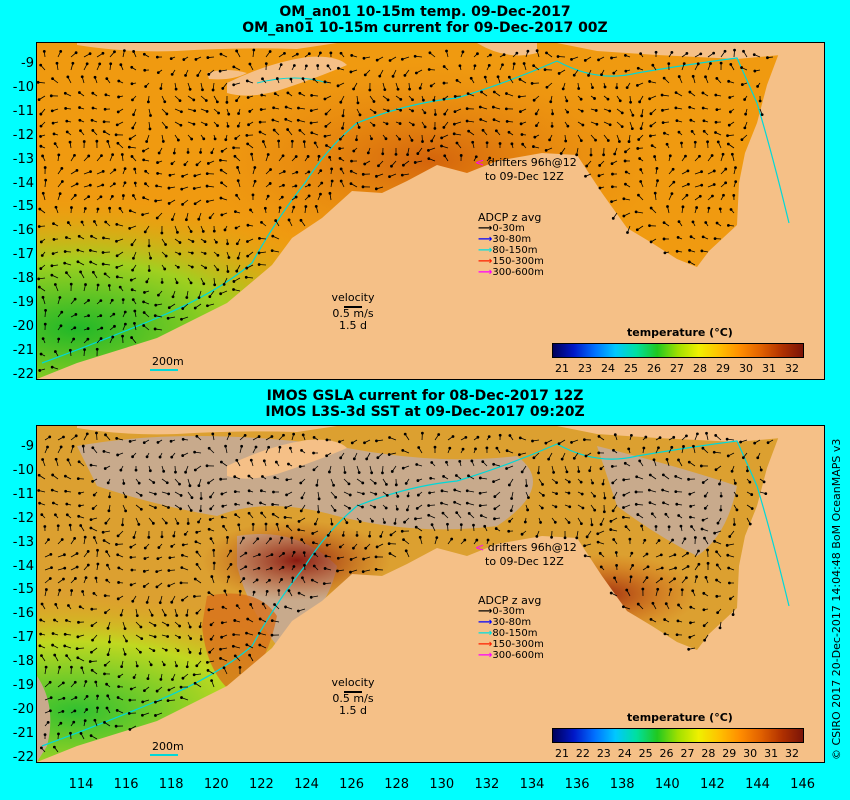 The width and height of the screenshot is (850, 800). I want to click on isobath-label-top: 200m, so click(168, 361).